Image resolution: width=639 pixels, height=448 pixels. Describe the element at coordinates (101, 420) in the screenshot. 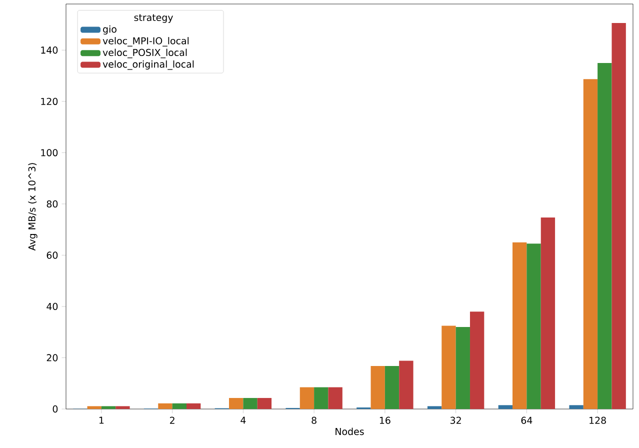

I see `x-tick-label: 1` at that location.